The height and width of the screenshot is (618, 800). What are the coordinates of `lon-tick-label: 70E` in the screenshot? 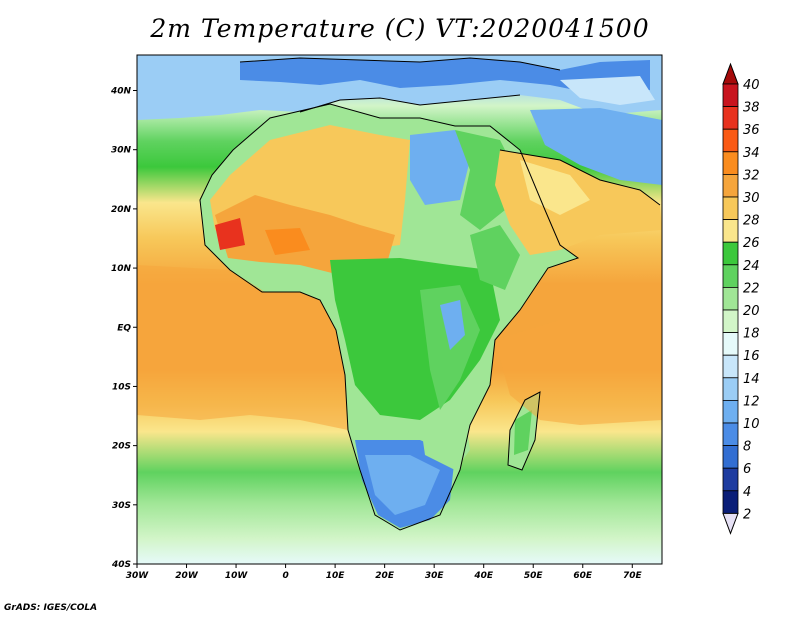 It's located at (633, 576).